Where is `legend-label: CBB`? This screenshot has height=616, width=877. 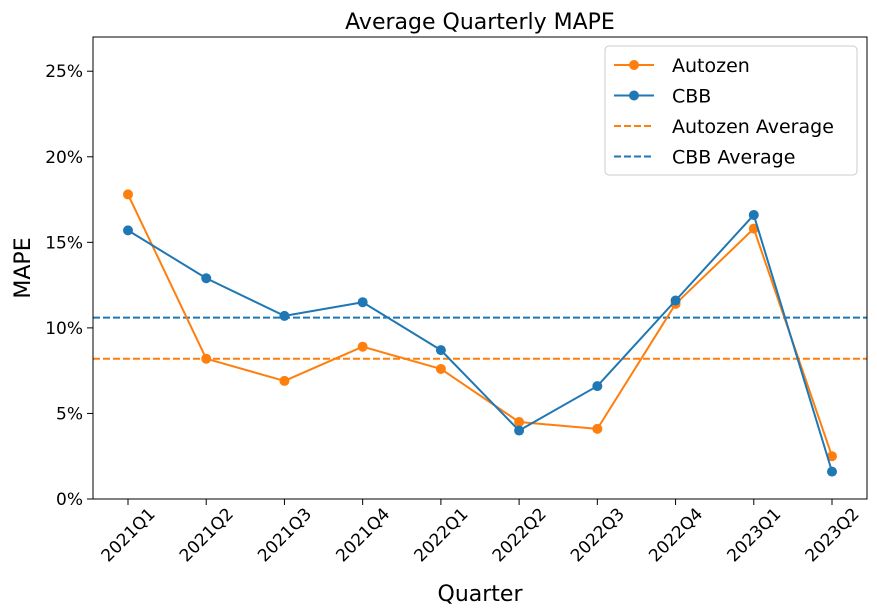
legend-label: CBB is located at coordinates (691, 97).